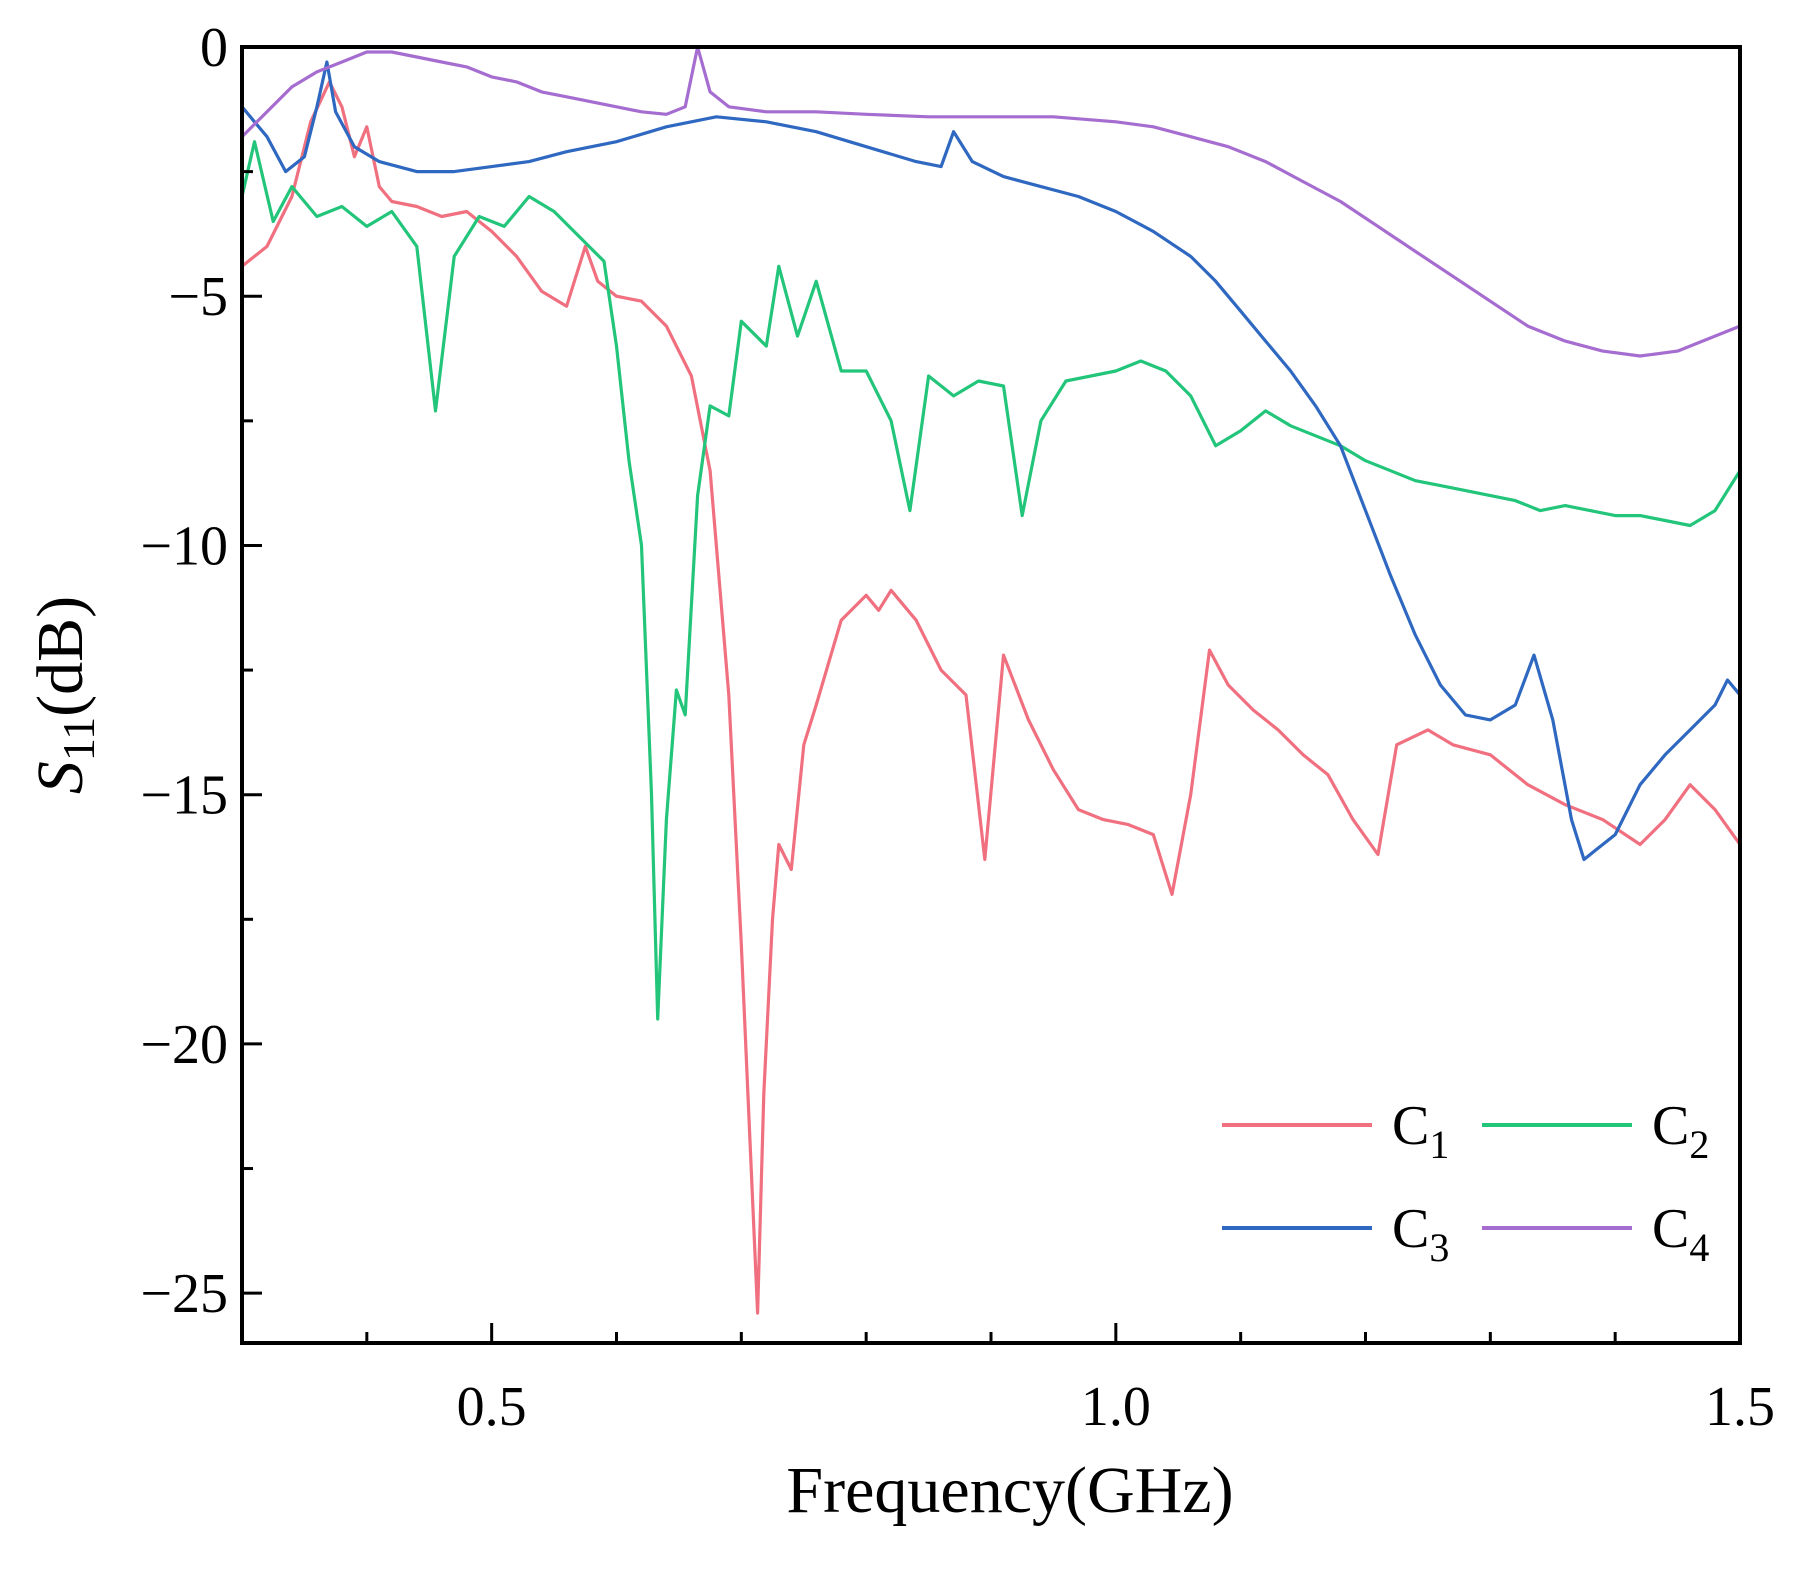  Describe the element at coordinates (1420, 1234) in the screenshot. I see `legend-label: C3` at that location.